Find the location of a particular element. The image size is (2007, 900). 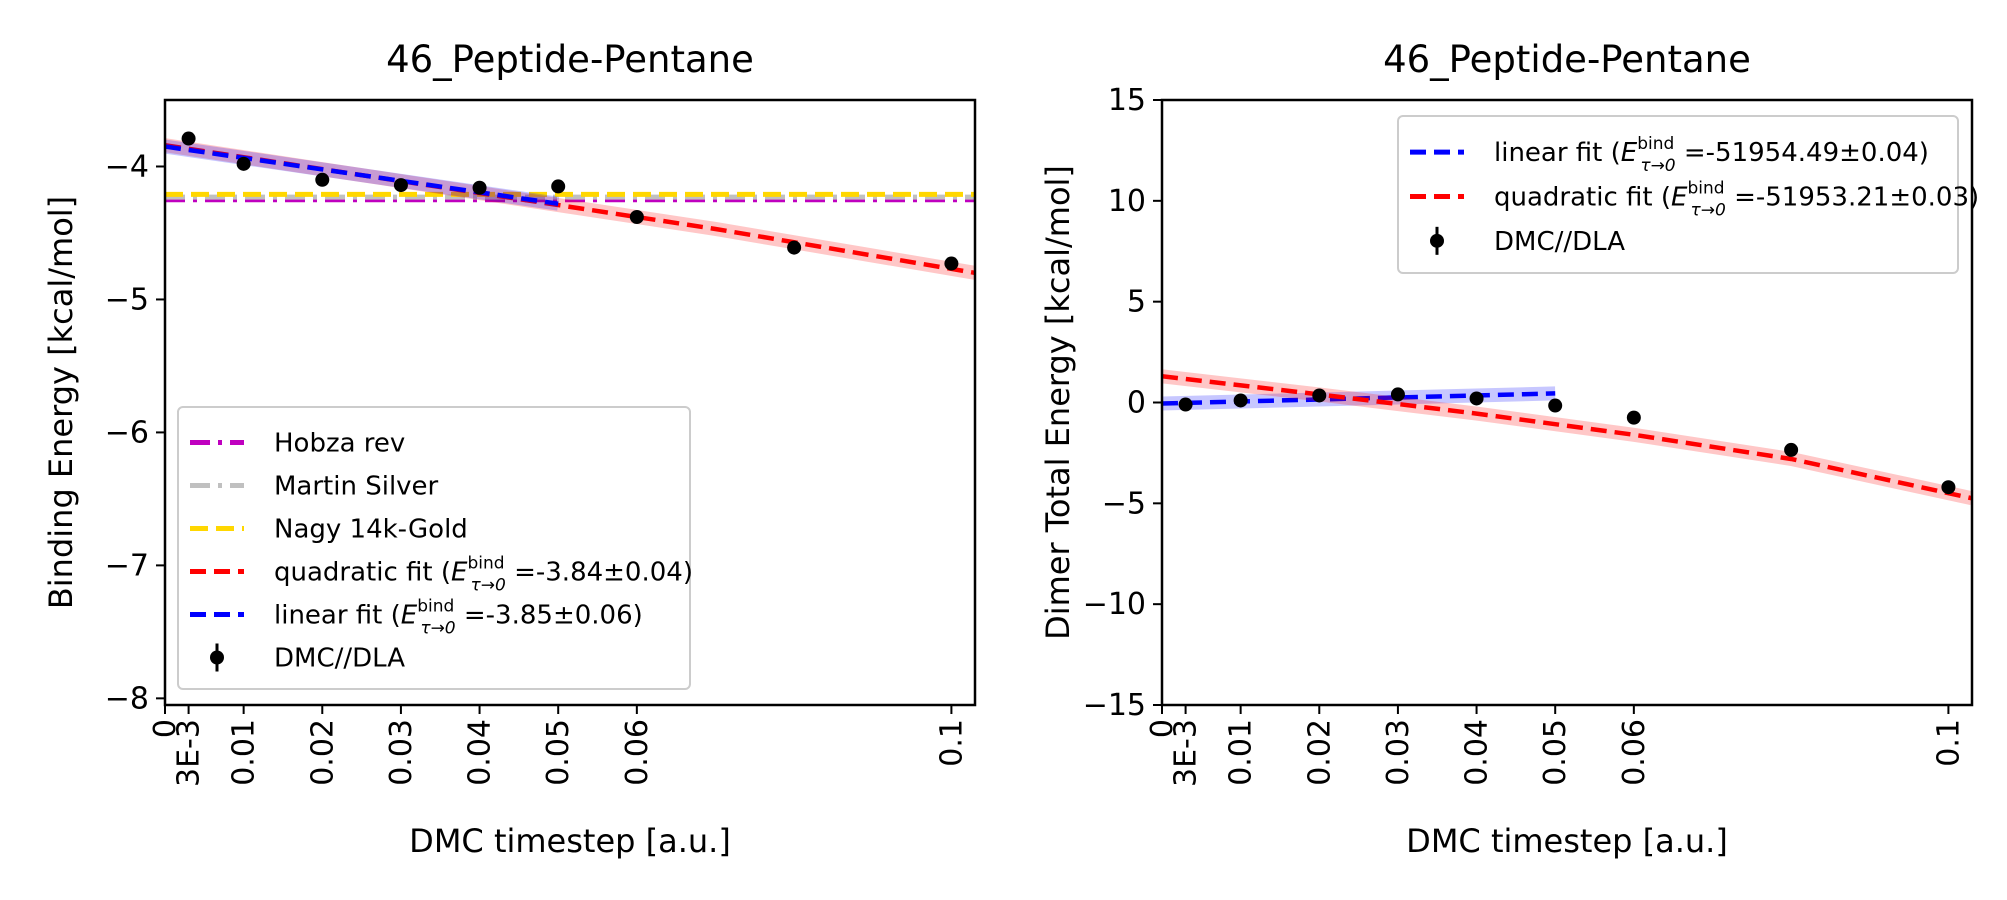

legend-label: linear fit (Ebind τ→0 =-51954.49±0.04) is located at coordinates (1711, 155).